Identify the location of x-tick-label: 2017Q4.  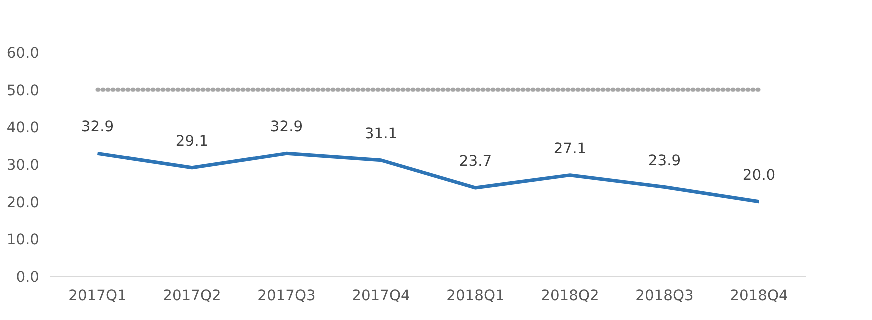
(381, 296).